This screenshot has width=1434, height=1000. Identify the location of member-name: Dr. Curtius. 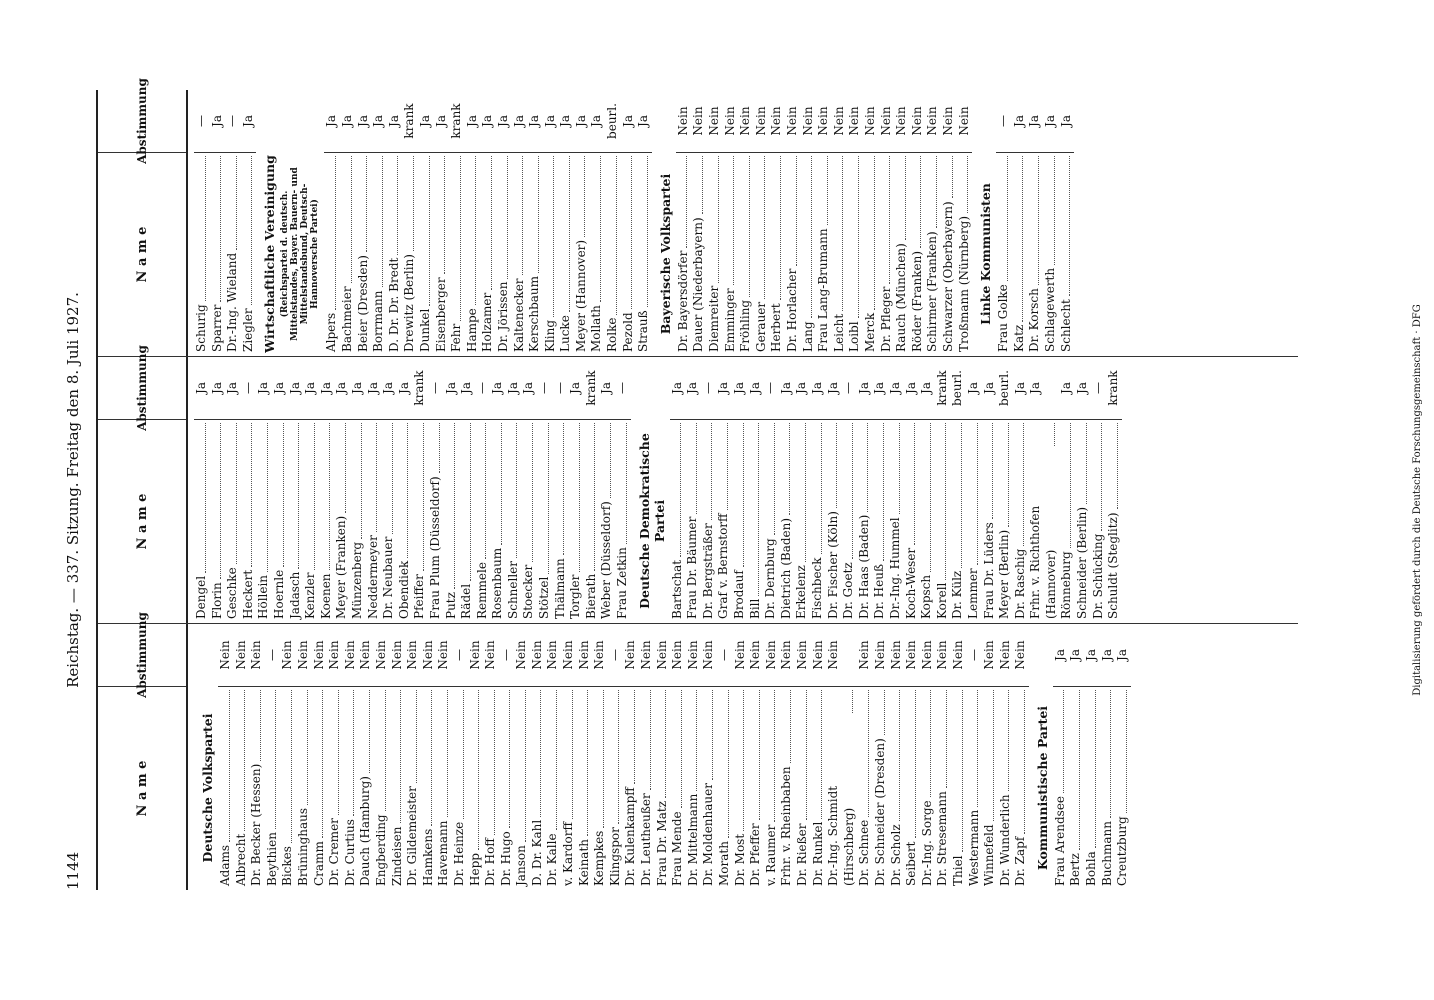
(349, 852).